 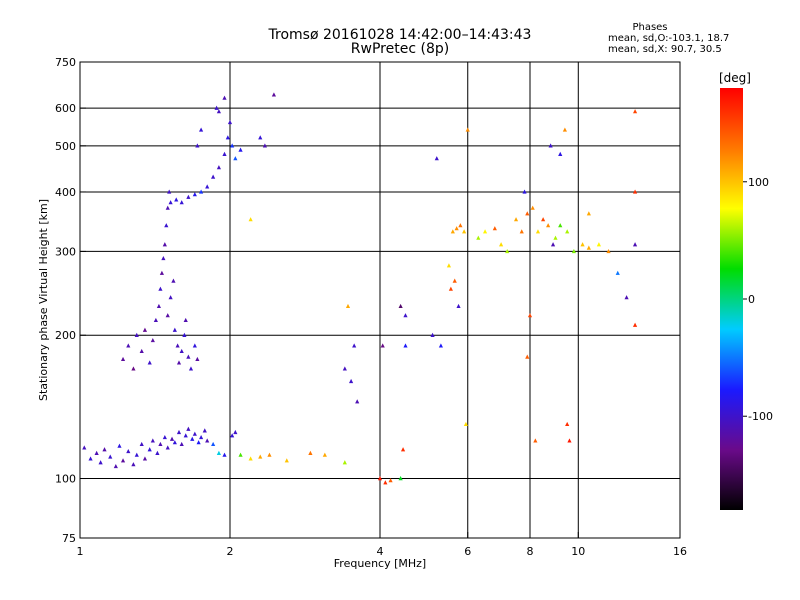 What do you see at coordinates (731, 299) in the screenshot?
I see `phase-colorbar` at bounding box center [731, 299].